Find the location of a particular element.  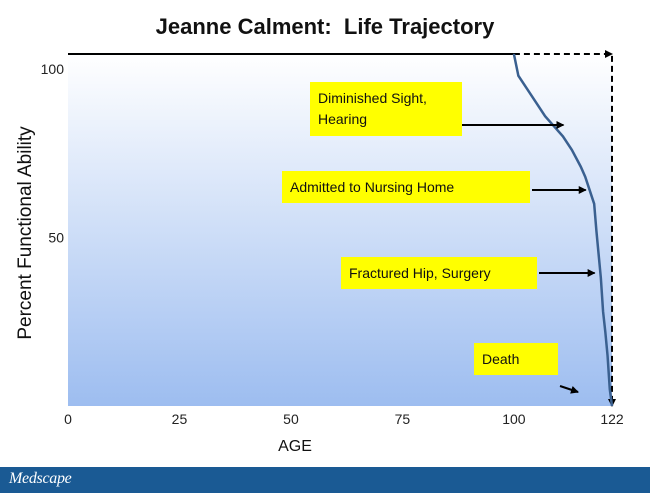

annotation-label: Fractured Hip, Surgery is located at coordinates (420, 273).